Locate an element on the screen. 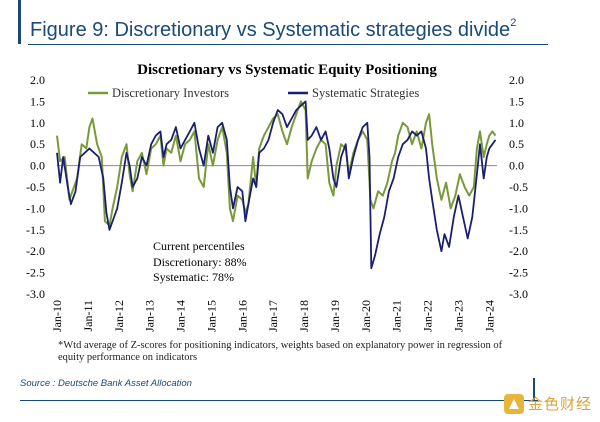 This screenshot has height=422, width=600. annotation-line: Systematic: 78% is located at coordinates (193, 277).